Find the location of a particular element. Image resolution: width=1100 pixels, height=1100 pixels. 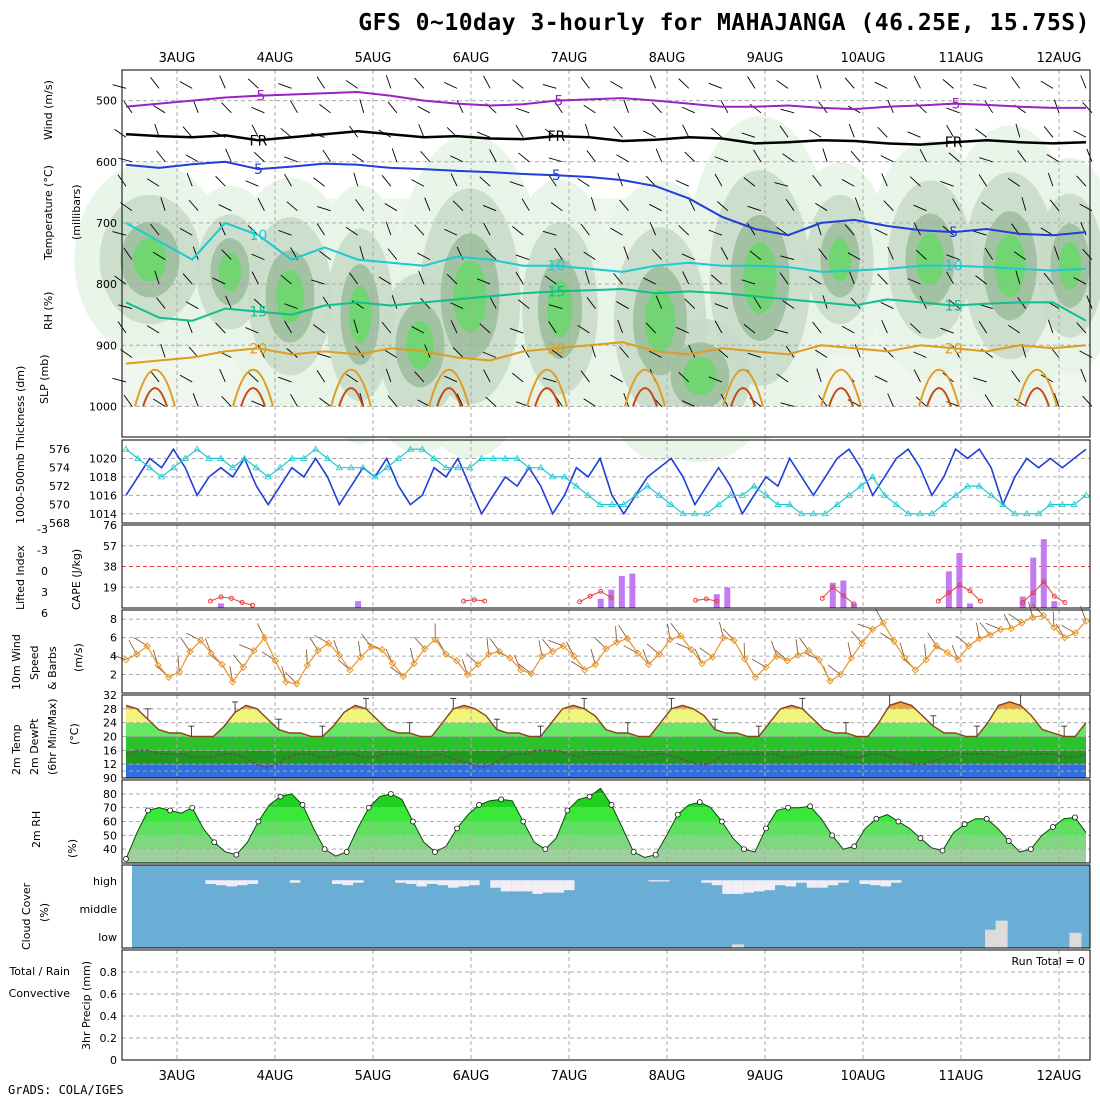

rh-tick: 80 is located at coordinates (110, 794).